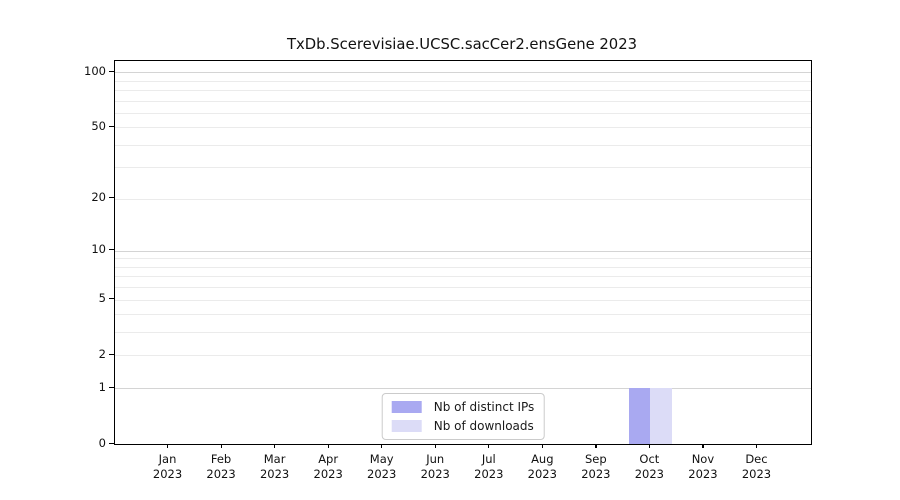  I want to click on x-tick-label-jul-2023: Jul 2023, so click(489, 466).